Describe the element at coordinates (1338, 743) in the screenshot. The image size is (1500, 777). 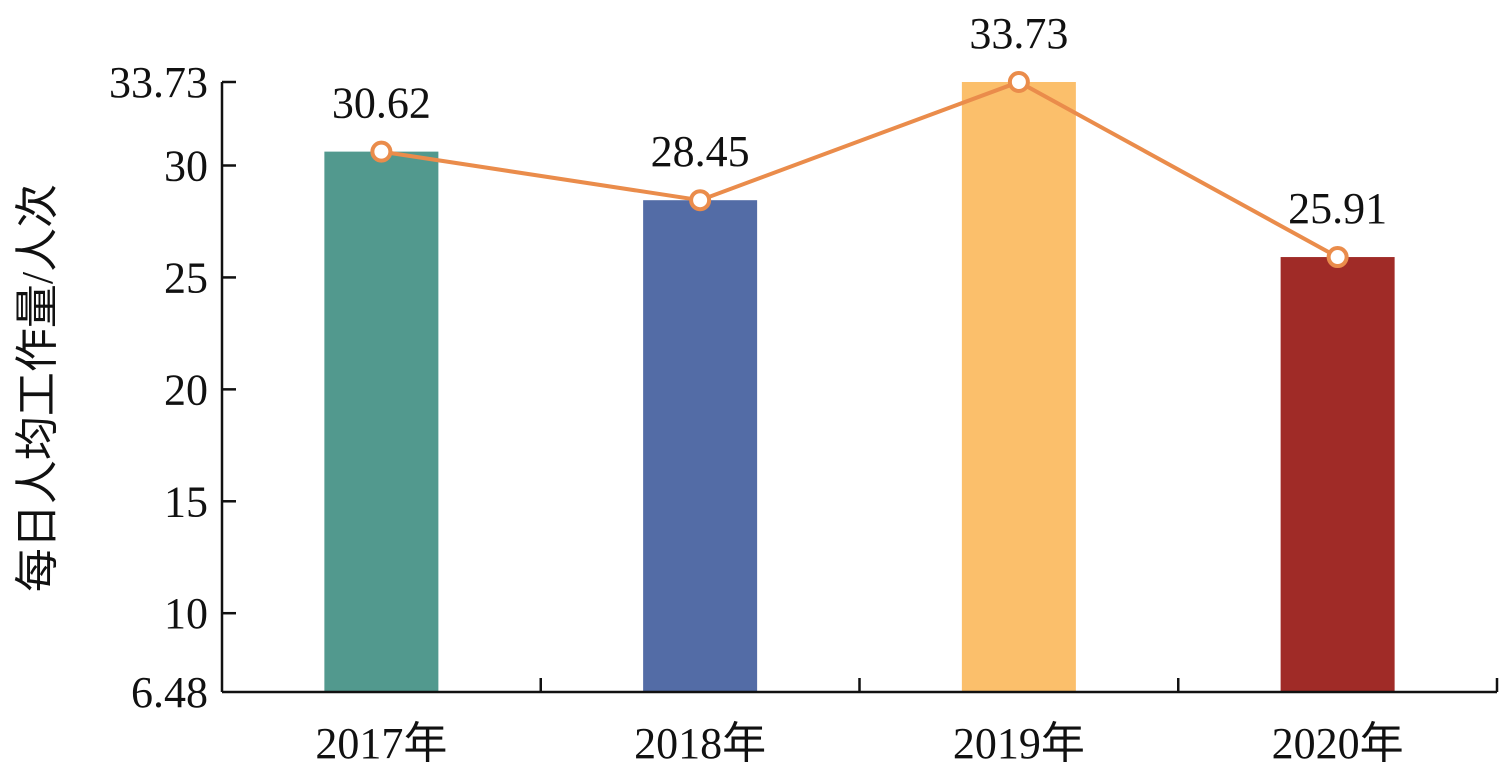
I see `x-category-label-3: 2020年` at that location.